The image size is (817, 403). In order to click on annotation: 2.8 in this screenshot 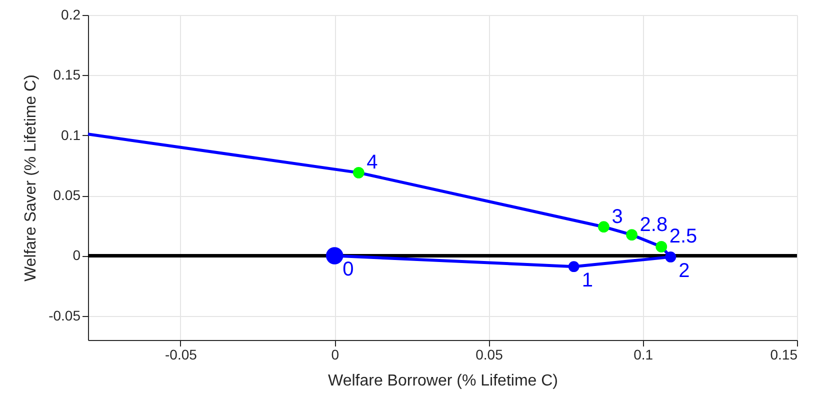, I will do `click(654, 225)`.